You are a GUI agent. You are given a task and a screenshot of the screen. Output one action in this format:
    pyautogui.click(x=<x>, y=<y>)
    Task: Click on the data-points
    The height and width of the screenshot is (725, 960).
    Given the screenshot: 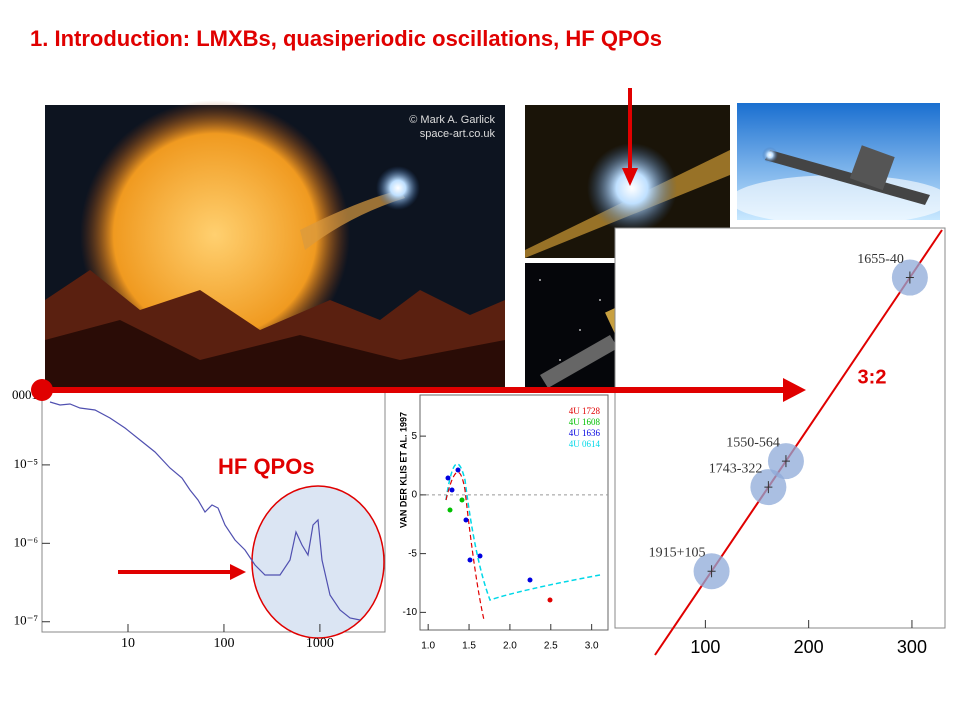 What is the action you would take?
    pyautogui.click(x=489, y=525)
    